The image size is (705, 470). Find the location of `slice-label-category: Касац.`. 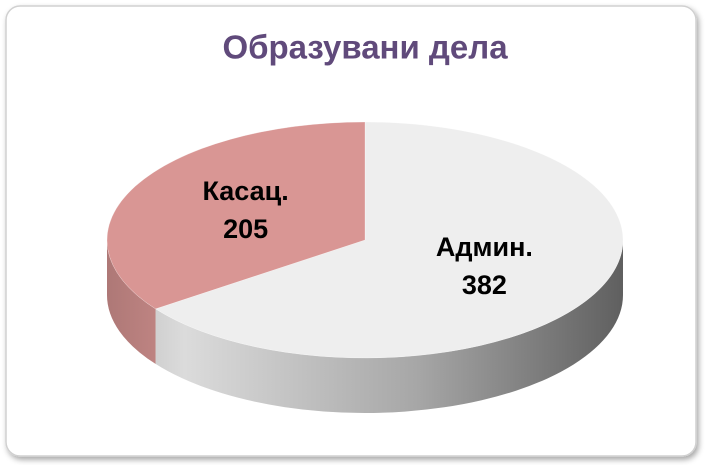

slice-label-category: Касац. is located at coordinates (245, 191).